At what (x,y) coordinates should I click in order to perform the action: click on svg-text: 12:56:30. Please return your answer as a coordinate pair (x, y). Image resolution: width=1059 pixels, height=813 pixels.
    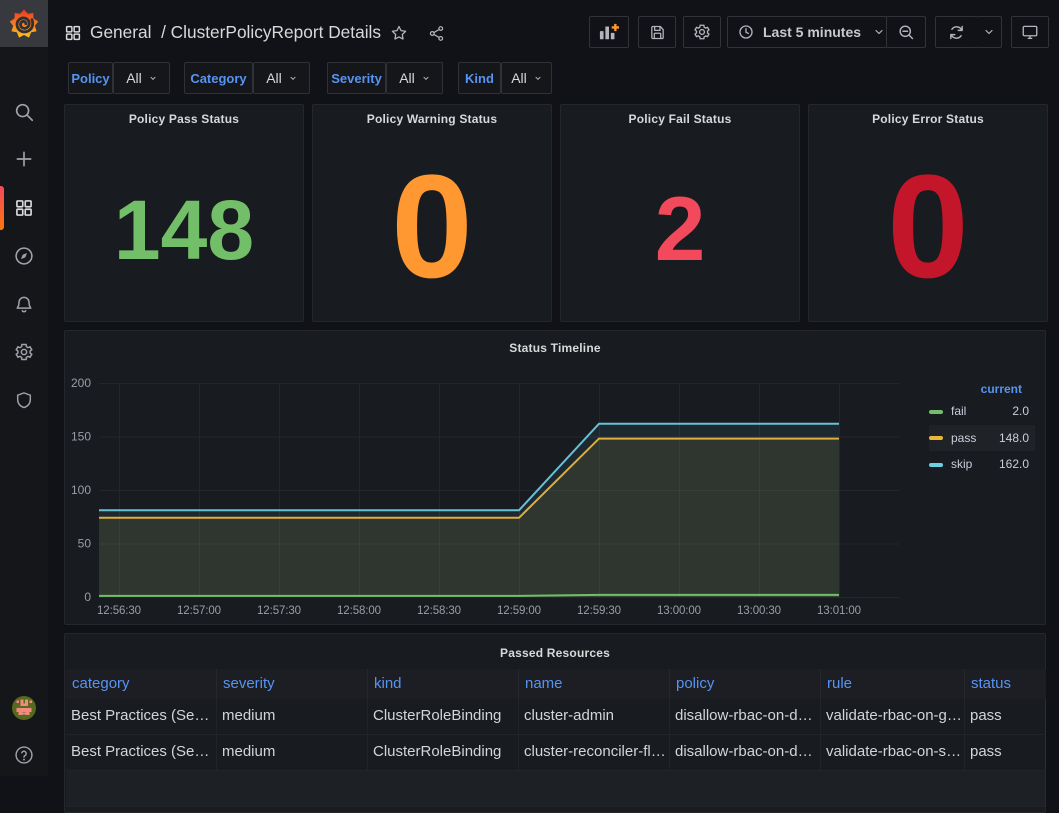
    Looking at the image, I should click on (119, 611).